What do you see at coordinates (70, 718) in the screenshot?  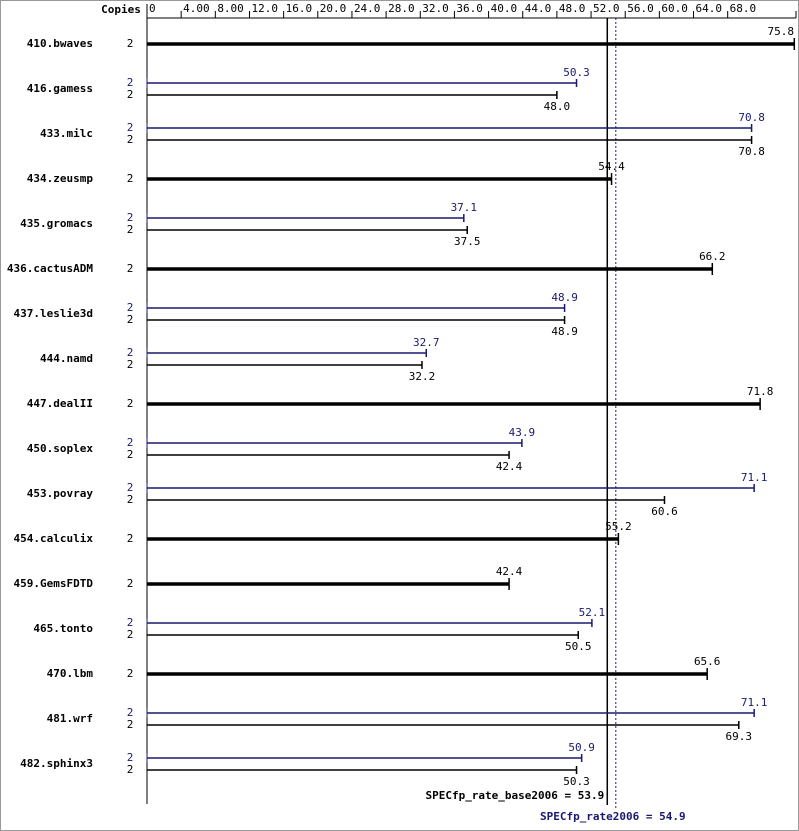 I see `category-label: 481.wrf` at bounding box center [70, 718].